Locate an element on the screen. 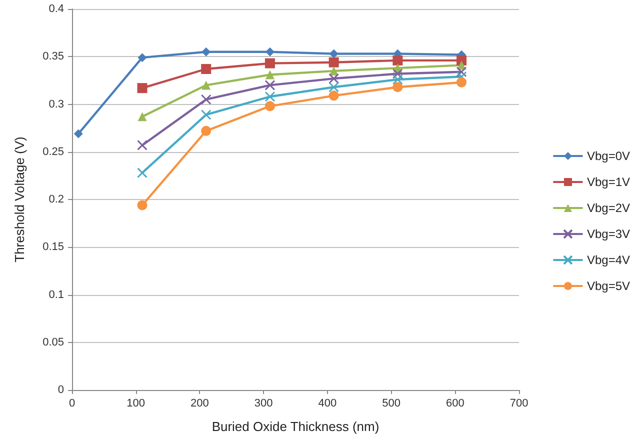 This screenshot has width=639, height=442. legend-label: Vbg=3V is located at coordinates (608, 234).